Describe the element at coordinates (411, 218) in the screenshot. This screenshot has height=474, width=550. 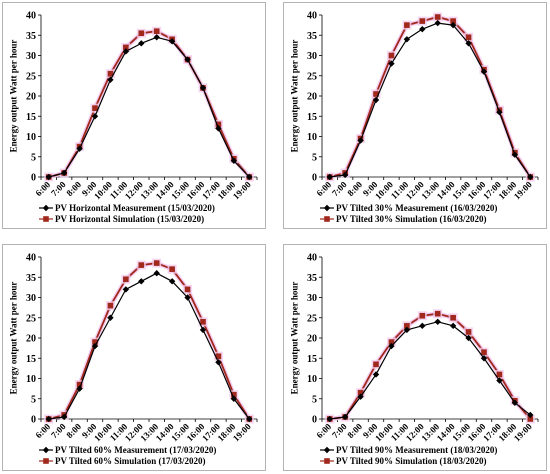
I see `legend-label: PV Tilted 30% Simulation (16/03/2020)` at that location.